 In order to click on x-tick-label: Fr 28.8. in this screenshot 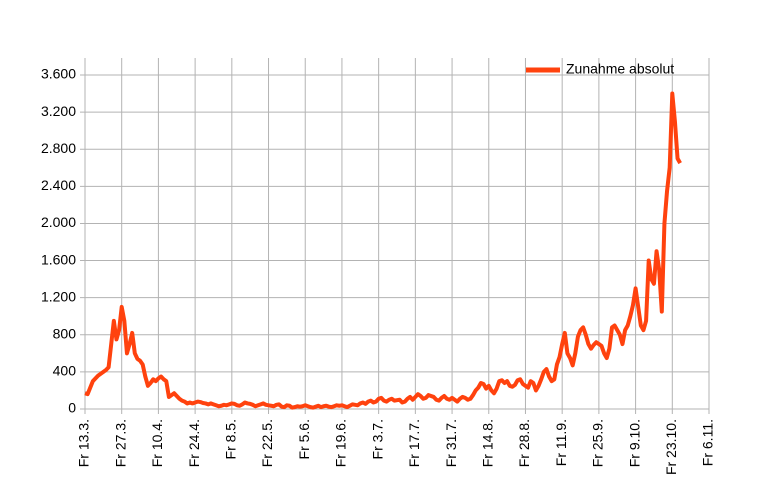, I will do `click(524, 443)`.